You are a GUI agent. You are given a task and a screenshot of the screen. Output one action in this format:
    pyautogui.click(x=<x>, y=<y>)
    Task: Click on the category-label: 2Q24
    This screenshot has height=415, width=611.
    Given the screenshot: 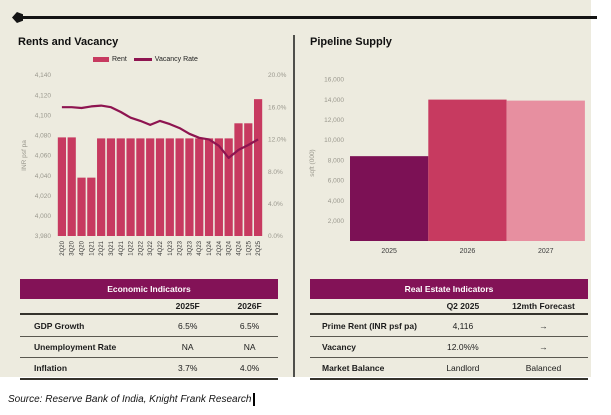 What is the action you would take?
    pyautogui.click(x=220, y=247)
    